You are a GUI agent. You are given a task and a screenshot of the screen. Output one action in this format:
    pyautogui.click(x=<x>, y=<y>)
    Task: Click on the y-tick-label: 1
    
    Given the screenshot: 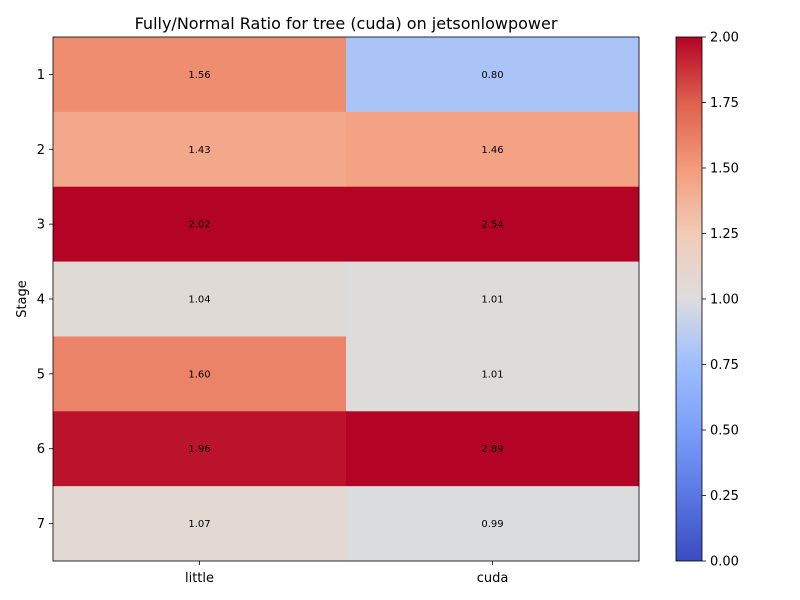 What is the action you would take?
    pyautogui.click(x=41, y=75)
    